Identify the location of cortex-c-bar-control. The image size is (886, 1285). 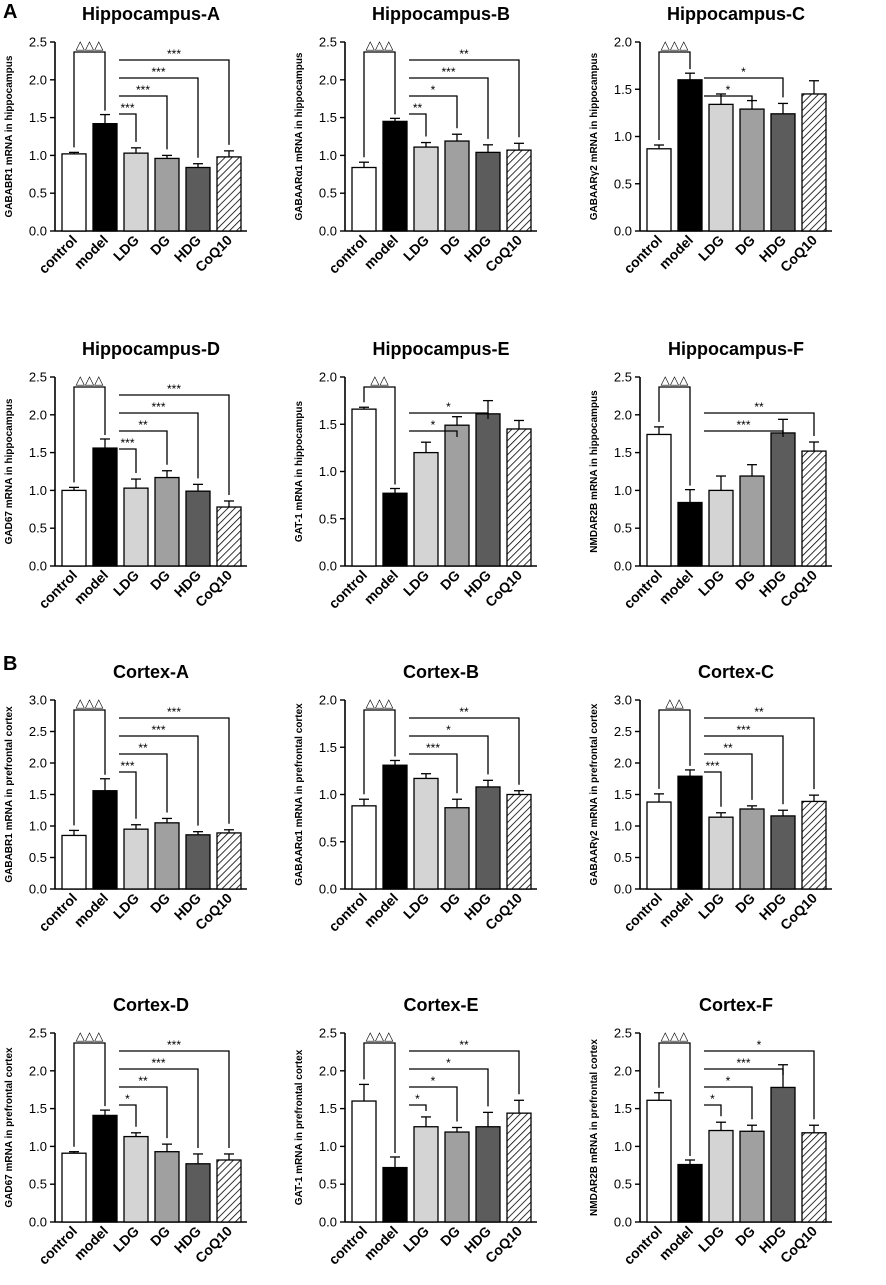
(659, 845).